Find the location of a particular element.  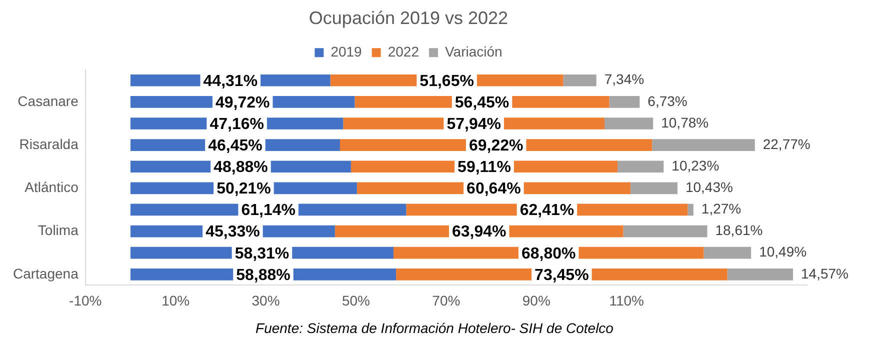

data-label: 50,21% is located at coordinates (243, 189).